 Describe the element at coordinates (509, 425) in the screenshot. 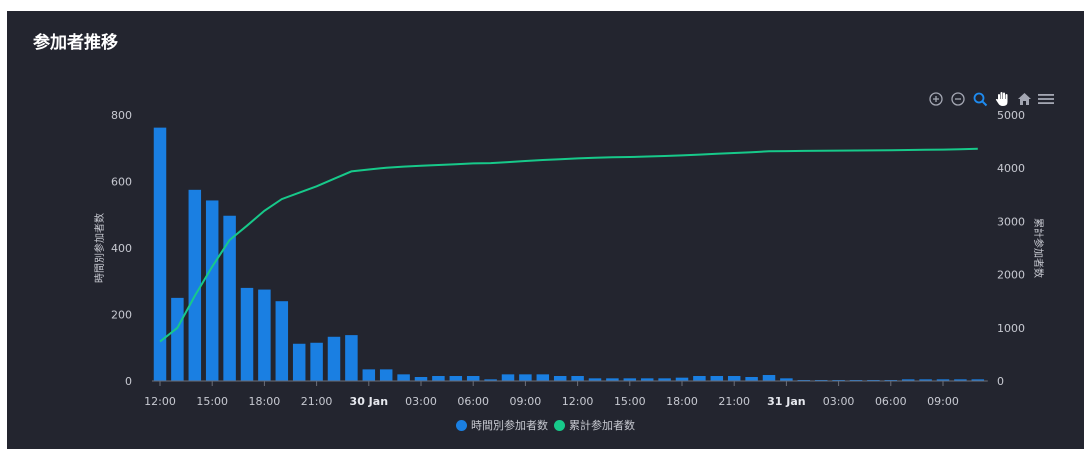

I see `legend-label: 時間別参加者数` at that location.